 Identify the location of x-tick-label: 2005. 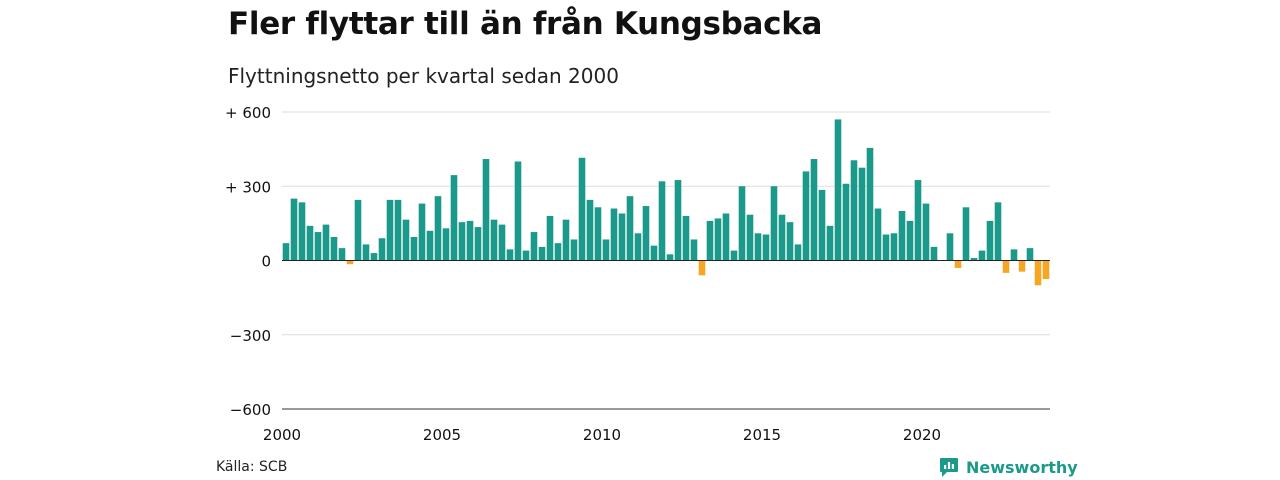
(442, 435).